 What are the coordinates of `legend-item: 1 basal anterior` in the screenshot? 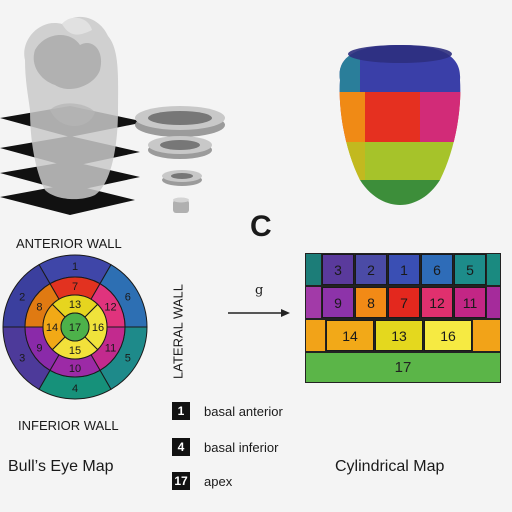 It's located at (272, 412).